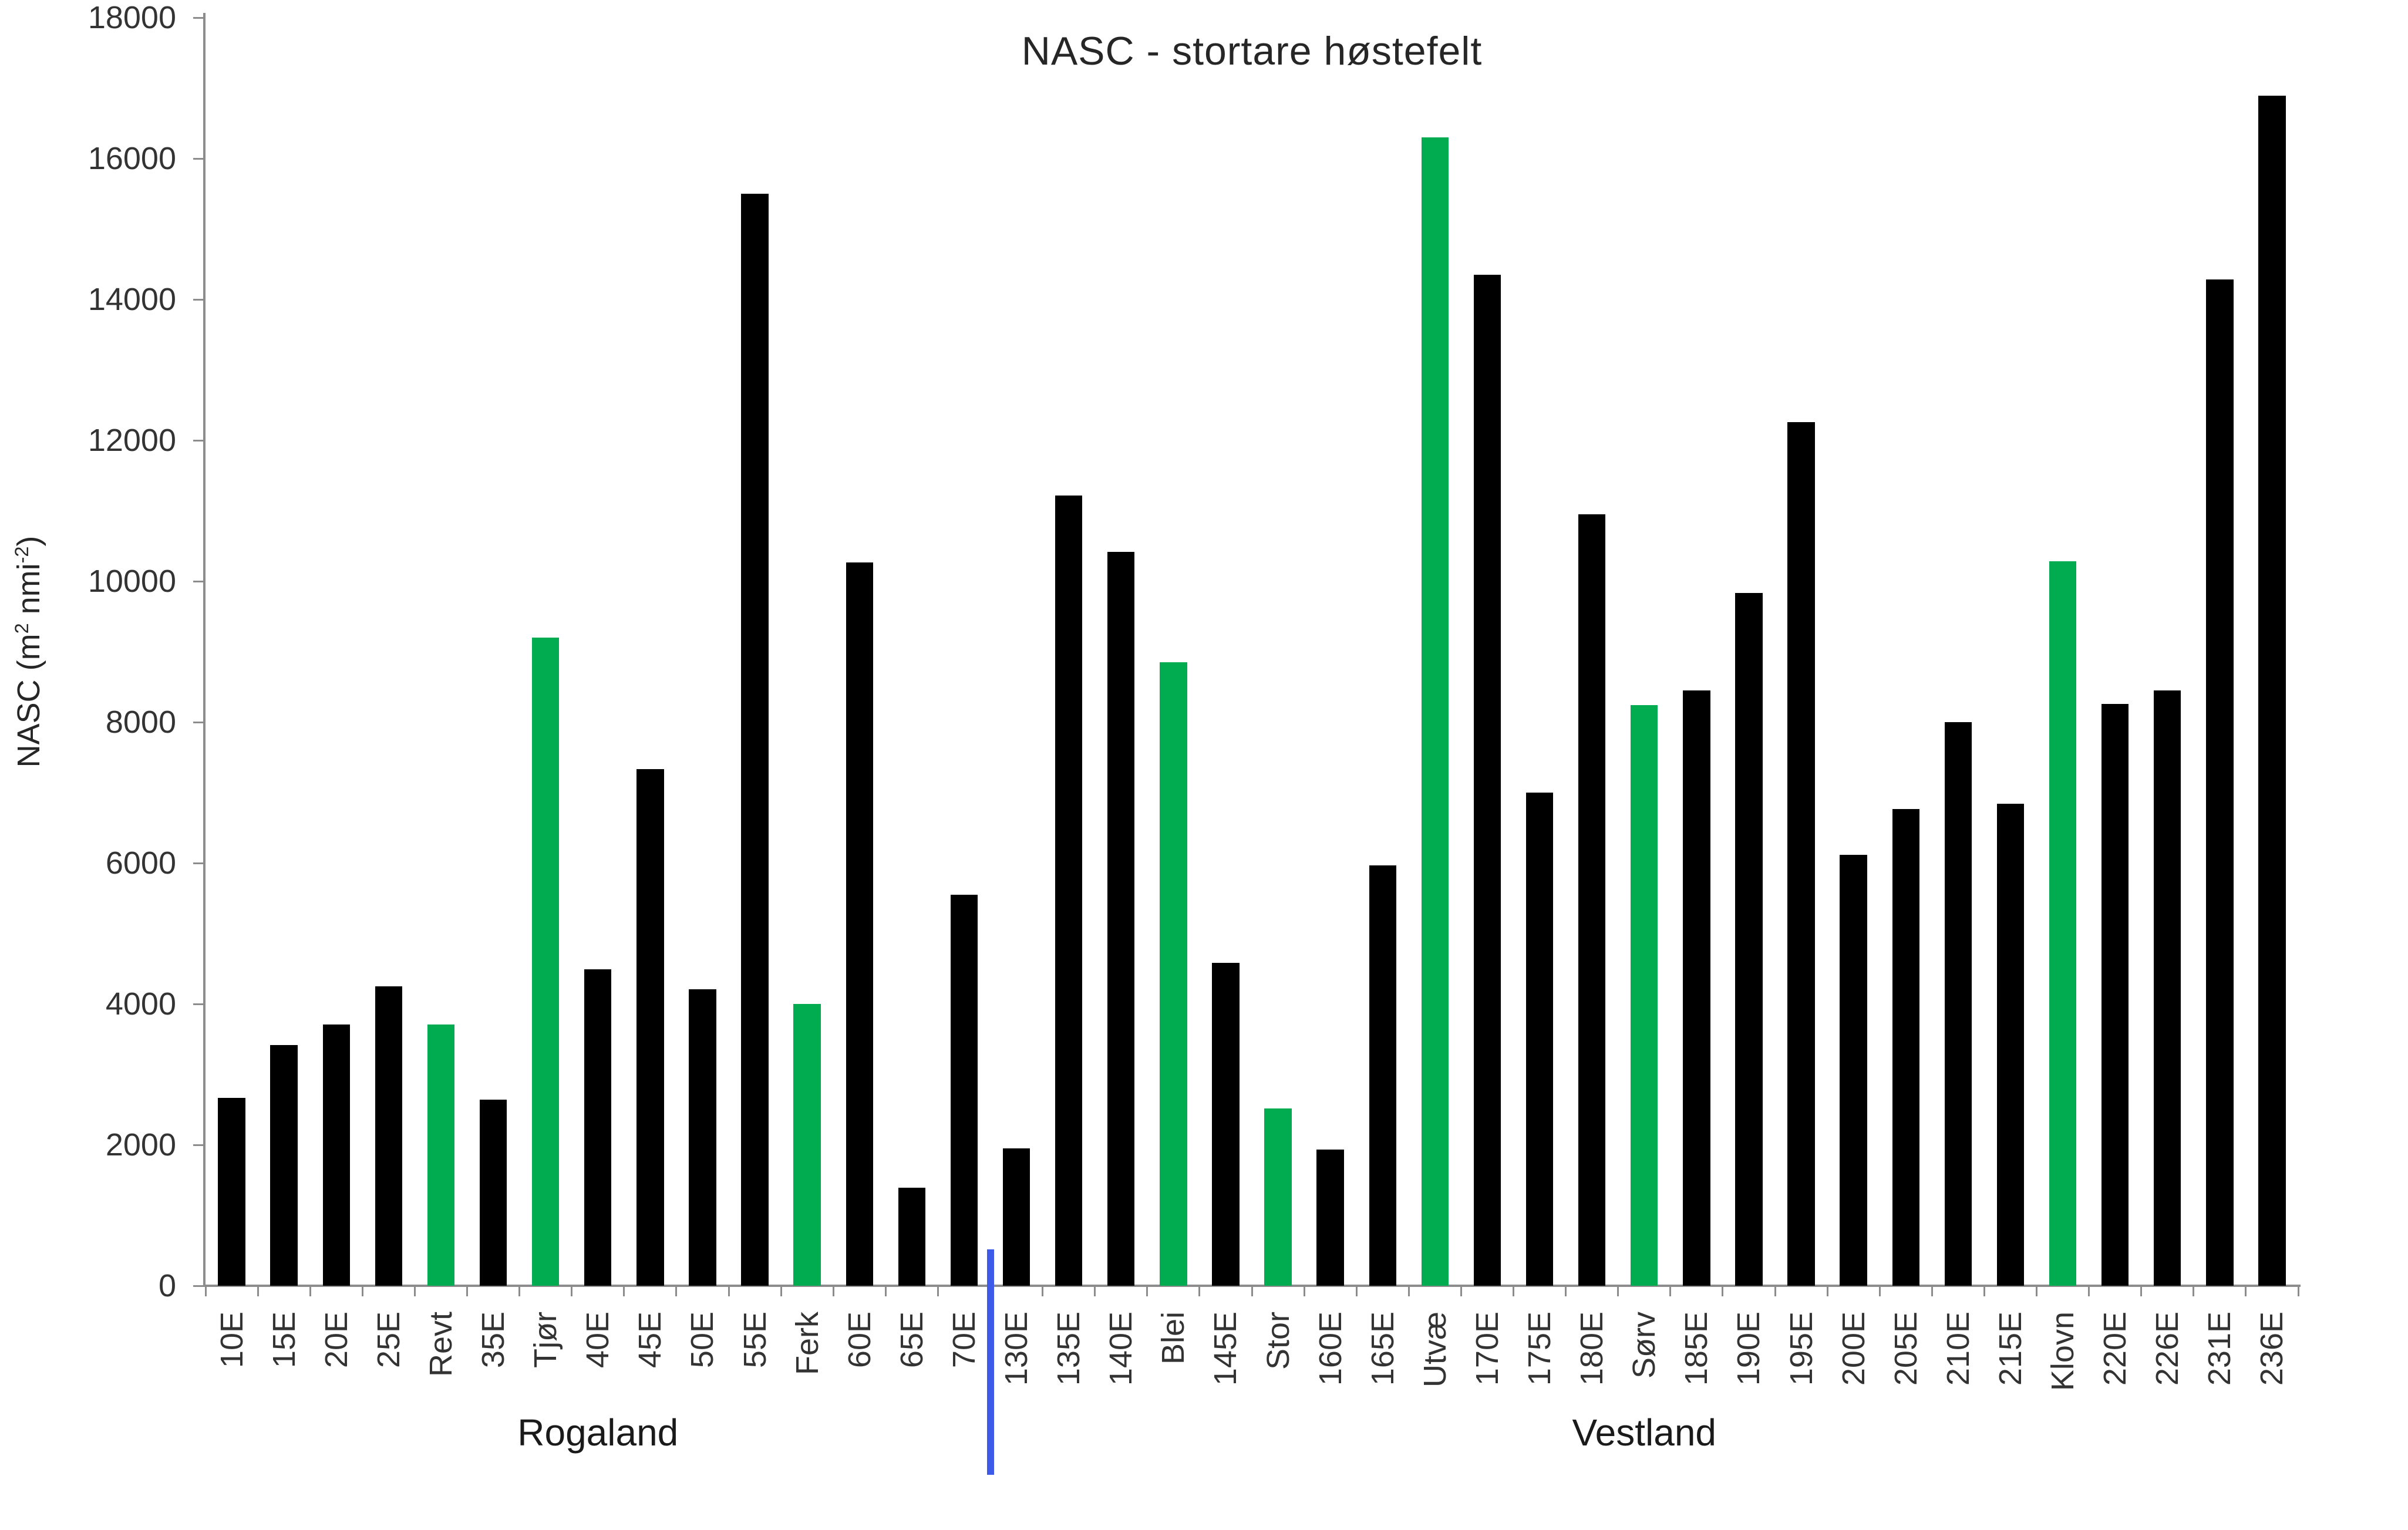  I want to click on x-tick-label-165E: 165E, so click(1382, 1349).